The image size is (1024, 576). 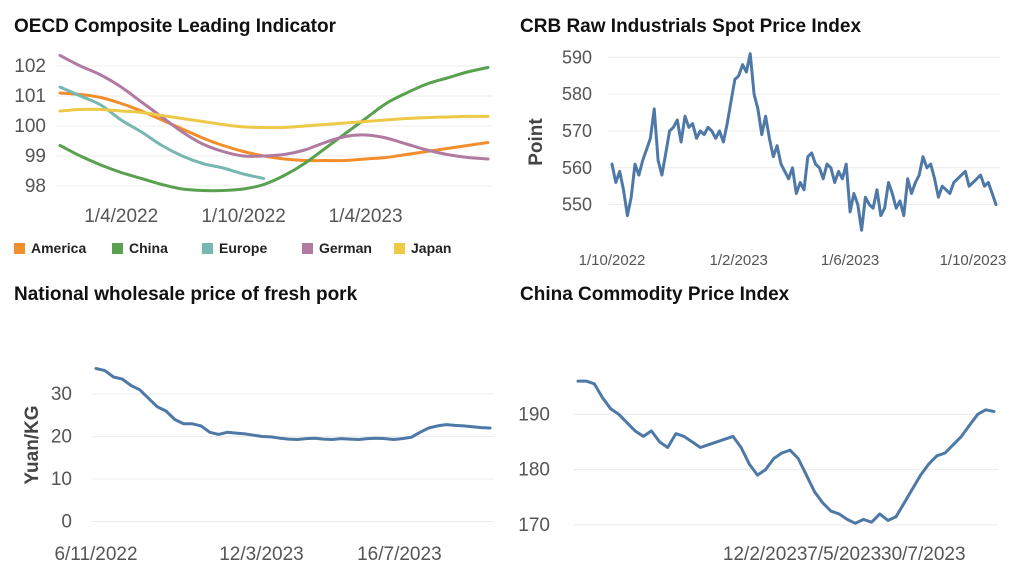 I want to click on y-tick-label: 580, so click(x=577, y=94).